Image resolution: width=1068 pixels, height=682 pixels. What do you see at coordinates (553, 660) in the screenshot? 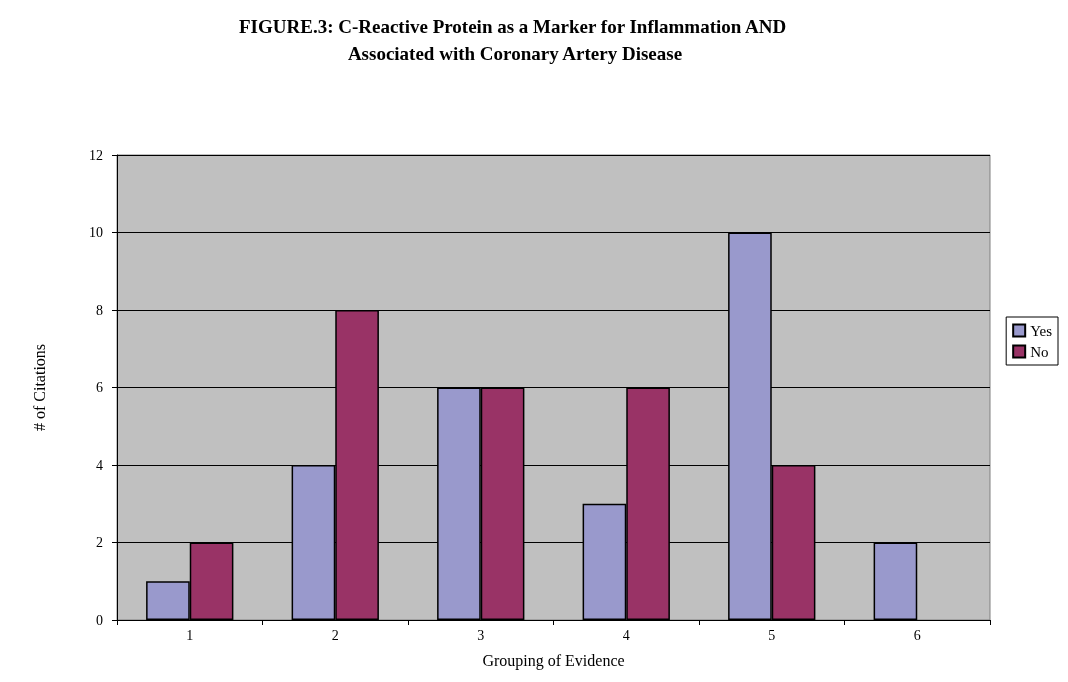
I see `x-axis-title: Grouping of Evidence` at bounding box center [553, 660].